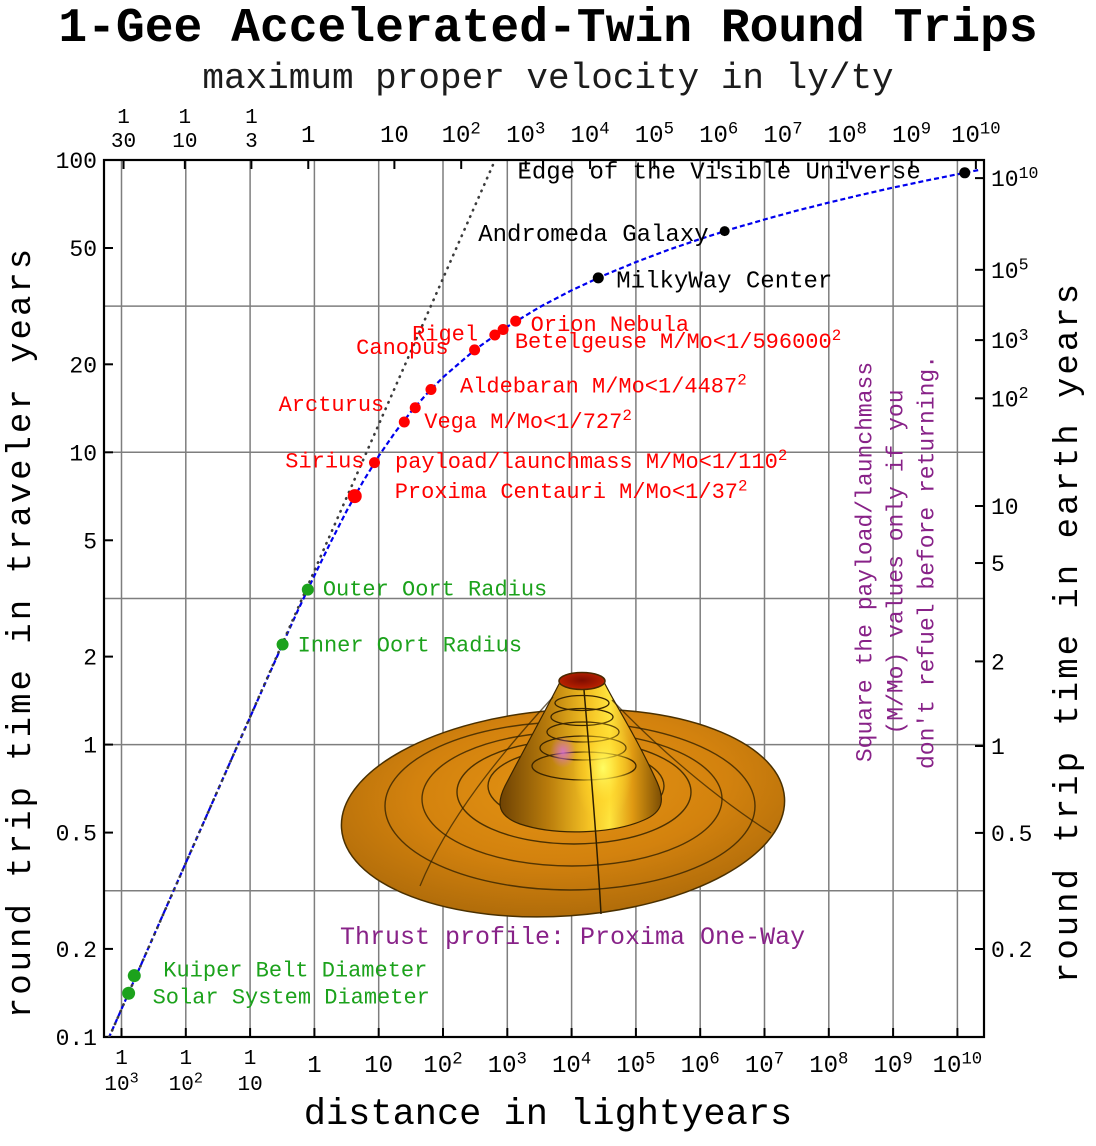 The height and width of the screenshot is (1146, 1096). What do you see at coordinates (461, 135) in the screenshot?
I see `top-tick-label: 10²` at bounding box center [461, 135].